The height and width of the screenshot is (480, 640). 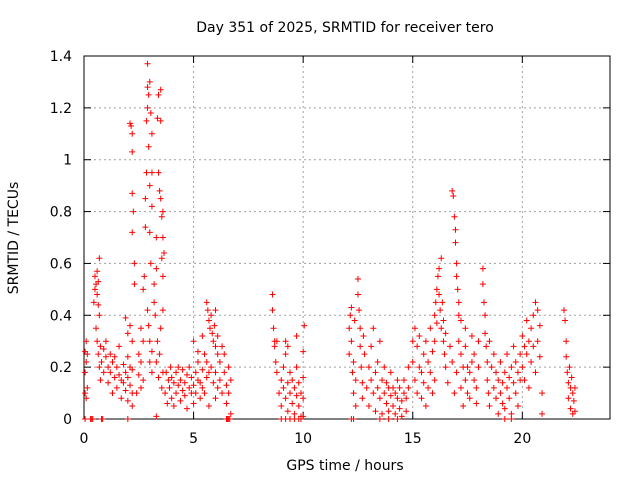 What do you see at coordinates (61, 238) in the screenshot?
I see `y-tick-labels: 0 0.2 0.4 0.6 0.8 1 1.2 1.4` at bounding box center [61, 238].